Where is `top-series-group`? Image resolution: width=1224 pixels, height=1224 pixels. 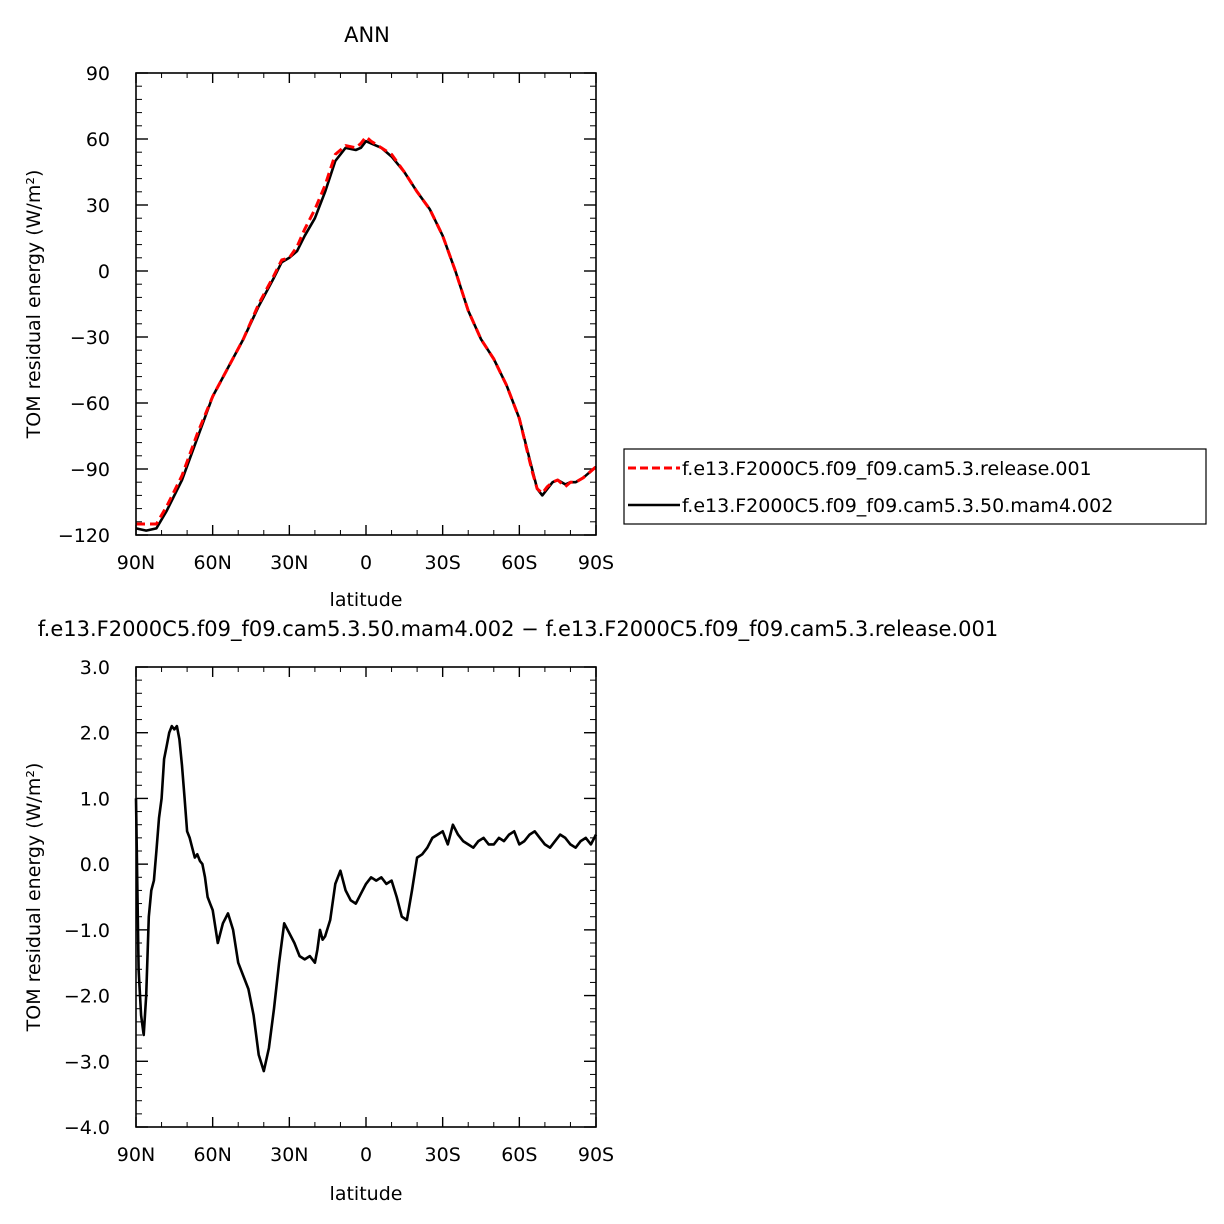
top-series-group is located at coordinates (366, 333).